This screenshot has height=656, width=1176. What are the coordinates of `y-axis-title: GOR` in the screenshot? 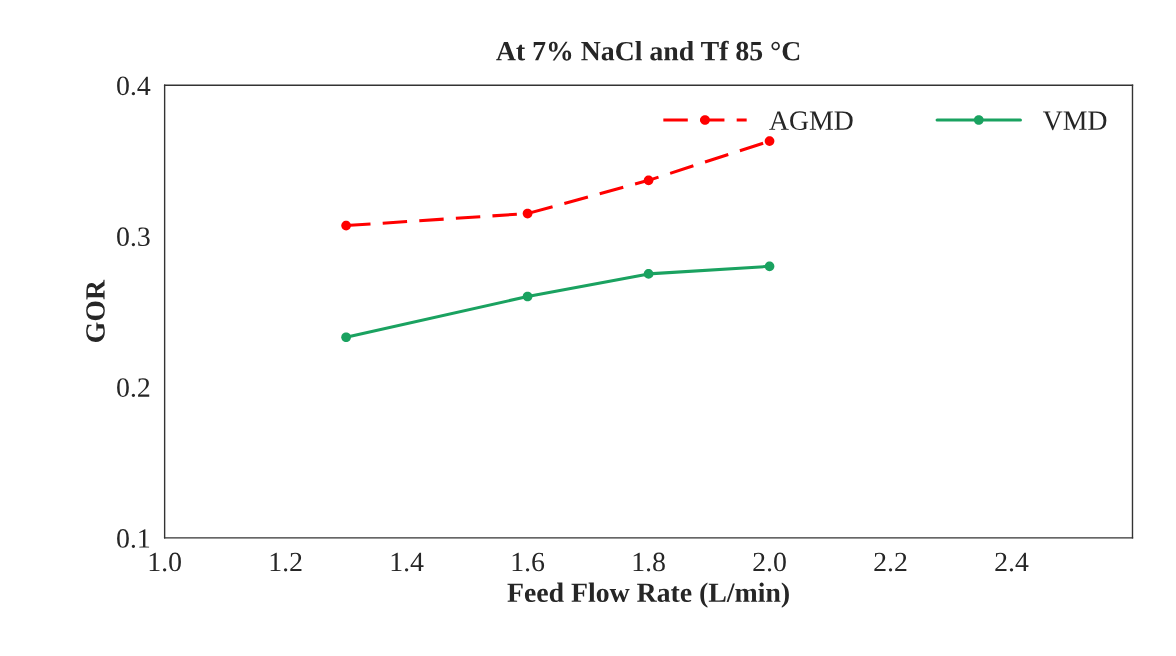 It's located at (95, 310).